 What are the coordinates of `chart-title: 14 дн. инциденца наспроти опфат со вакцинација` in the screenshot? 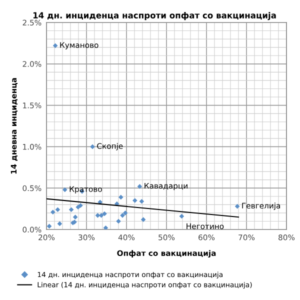 It's located at (154, 16).